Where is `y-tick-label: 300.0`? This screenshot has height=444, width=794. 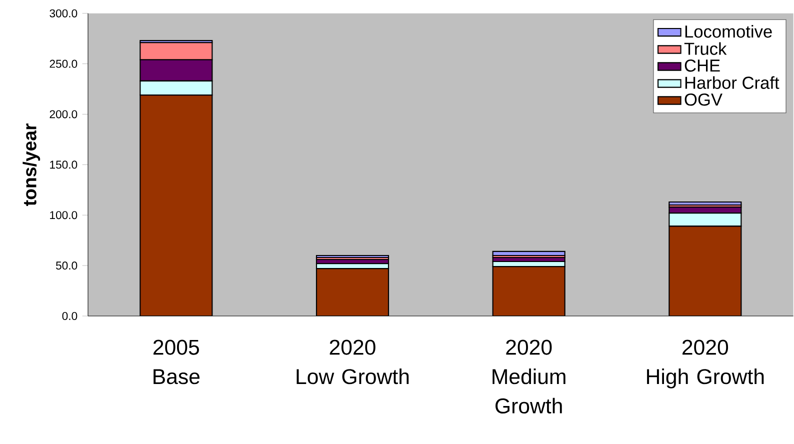 y-tick-label: 300.0 is located at coordinates (64, 13).